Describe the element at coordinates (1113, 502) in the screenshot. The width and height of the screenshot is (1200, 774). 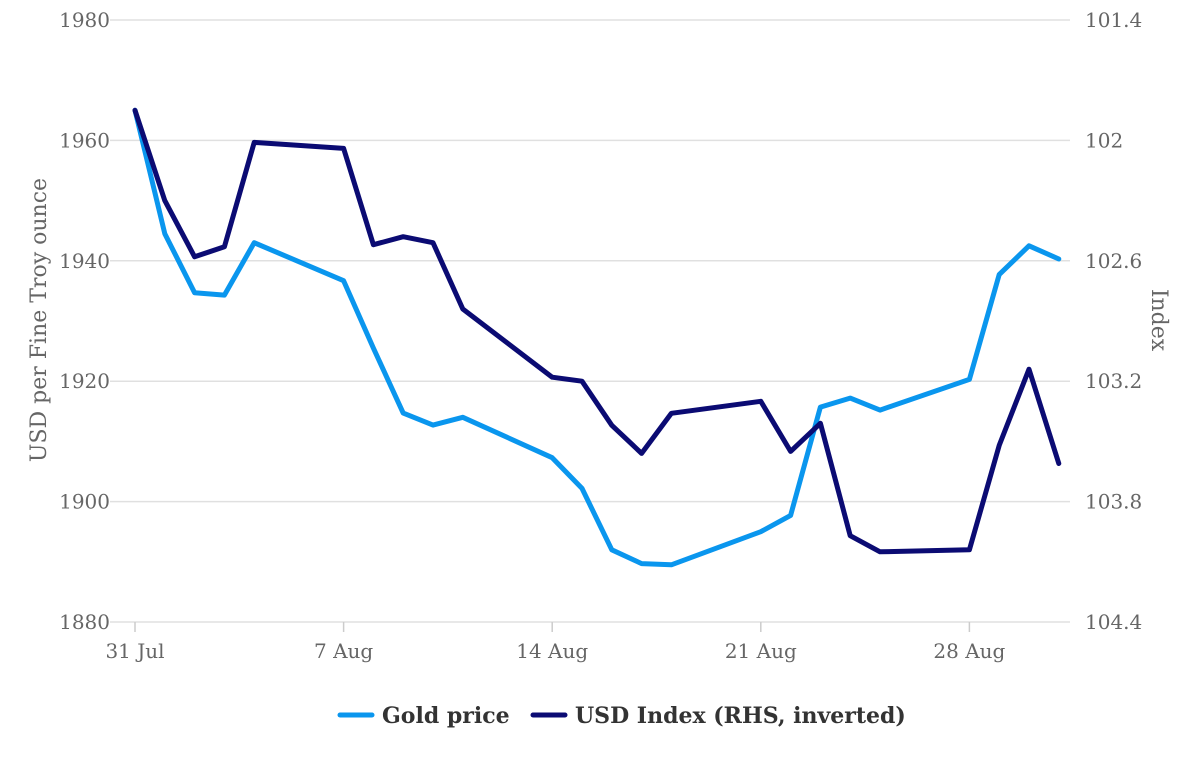
I see `right-tick-label: 103.8` at that location.